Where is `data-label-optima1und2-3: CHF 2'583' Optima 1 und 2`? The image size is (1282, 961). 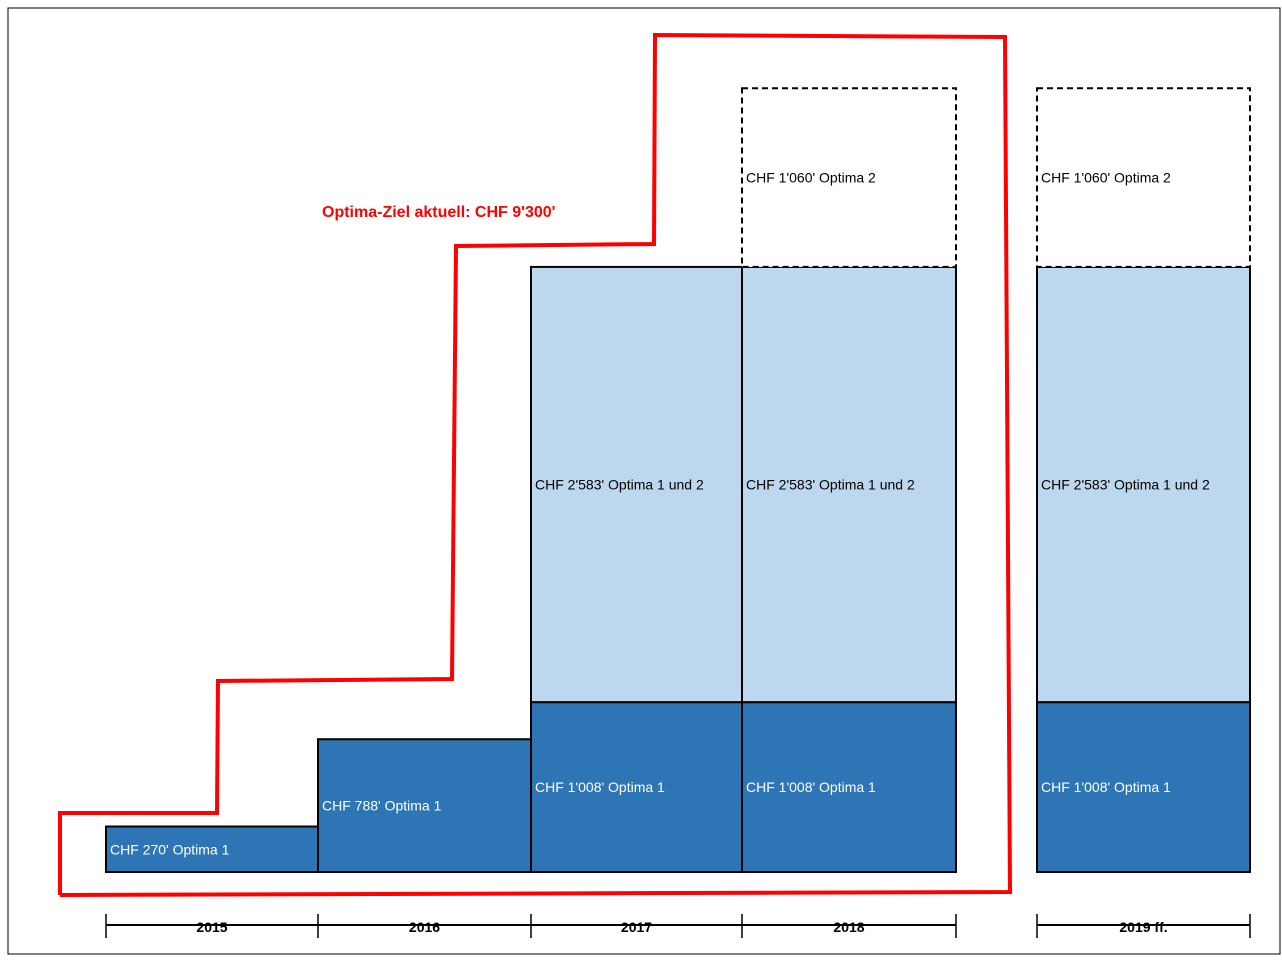
data-label-optima1und2-3: CHF 2'583' Optima 1 und 2 is located at coordinates (830, 485).